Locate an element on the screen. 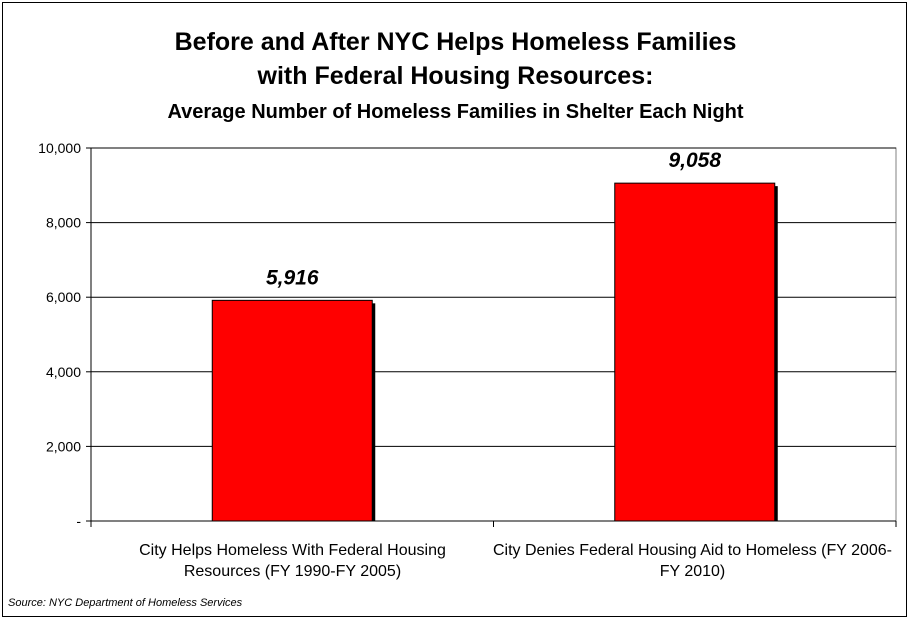  y-tick-label: - is located at coordinates (78, 521).